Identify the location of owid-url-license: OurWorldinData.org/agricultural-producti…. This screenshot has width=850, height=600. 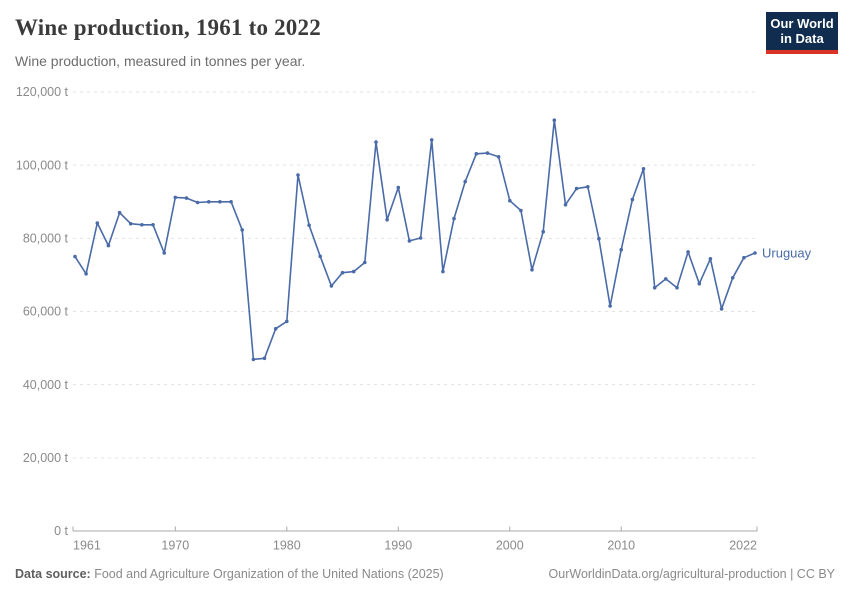
(691, 574).